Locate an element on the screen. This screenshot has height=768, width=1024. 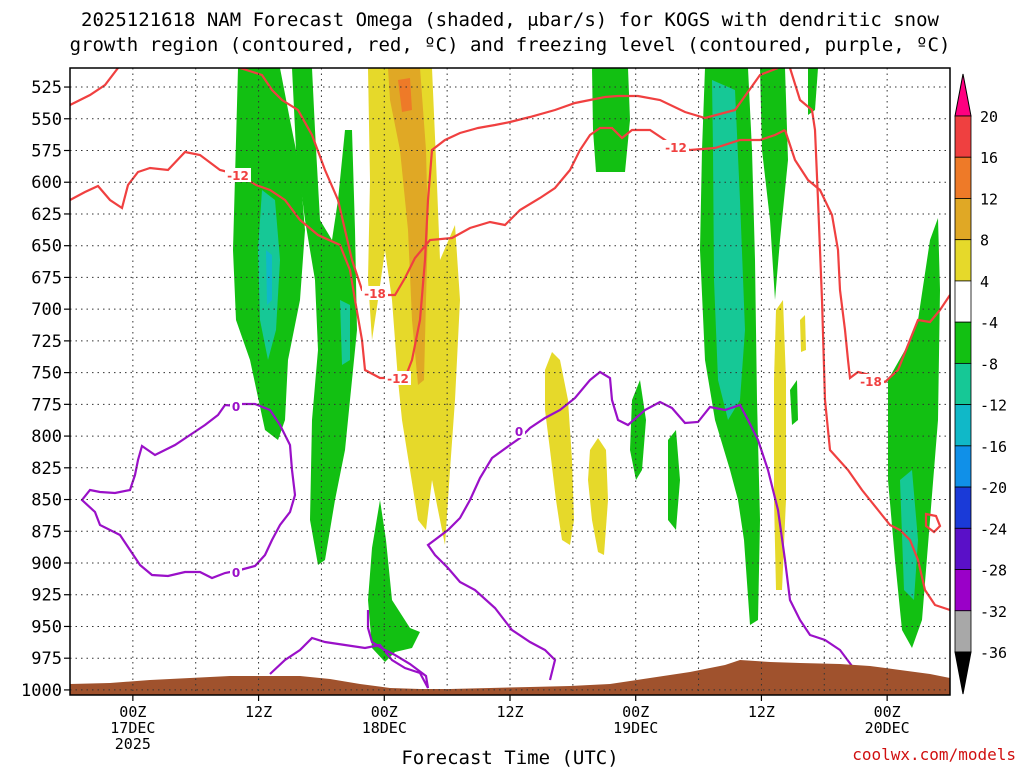
colorbar-top-triangle is located at coordinates (963, 95).